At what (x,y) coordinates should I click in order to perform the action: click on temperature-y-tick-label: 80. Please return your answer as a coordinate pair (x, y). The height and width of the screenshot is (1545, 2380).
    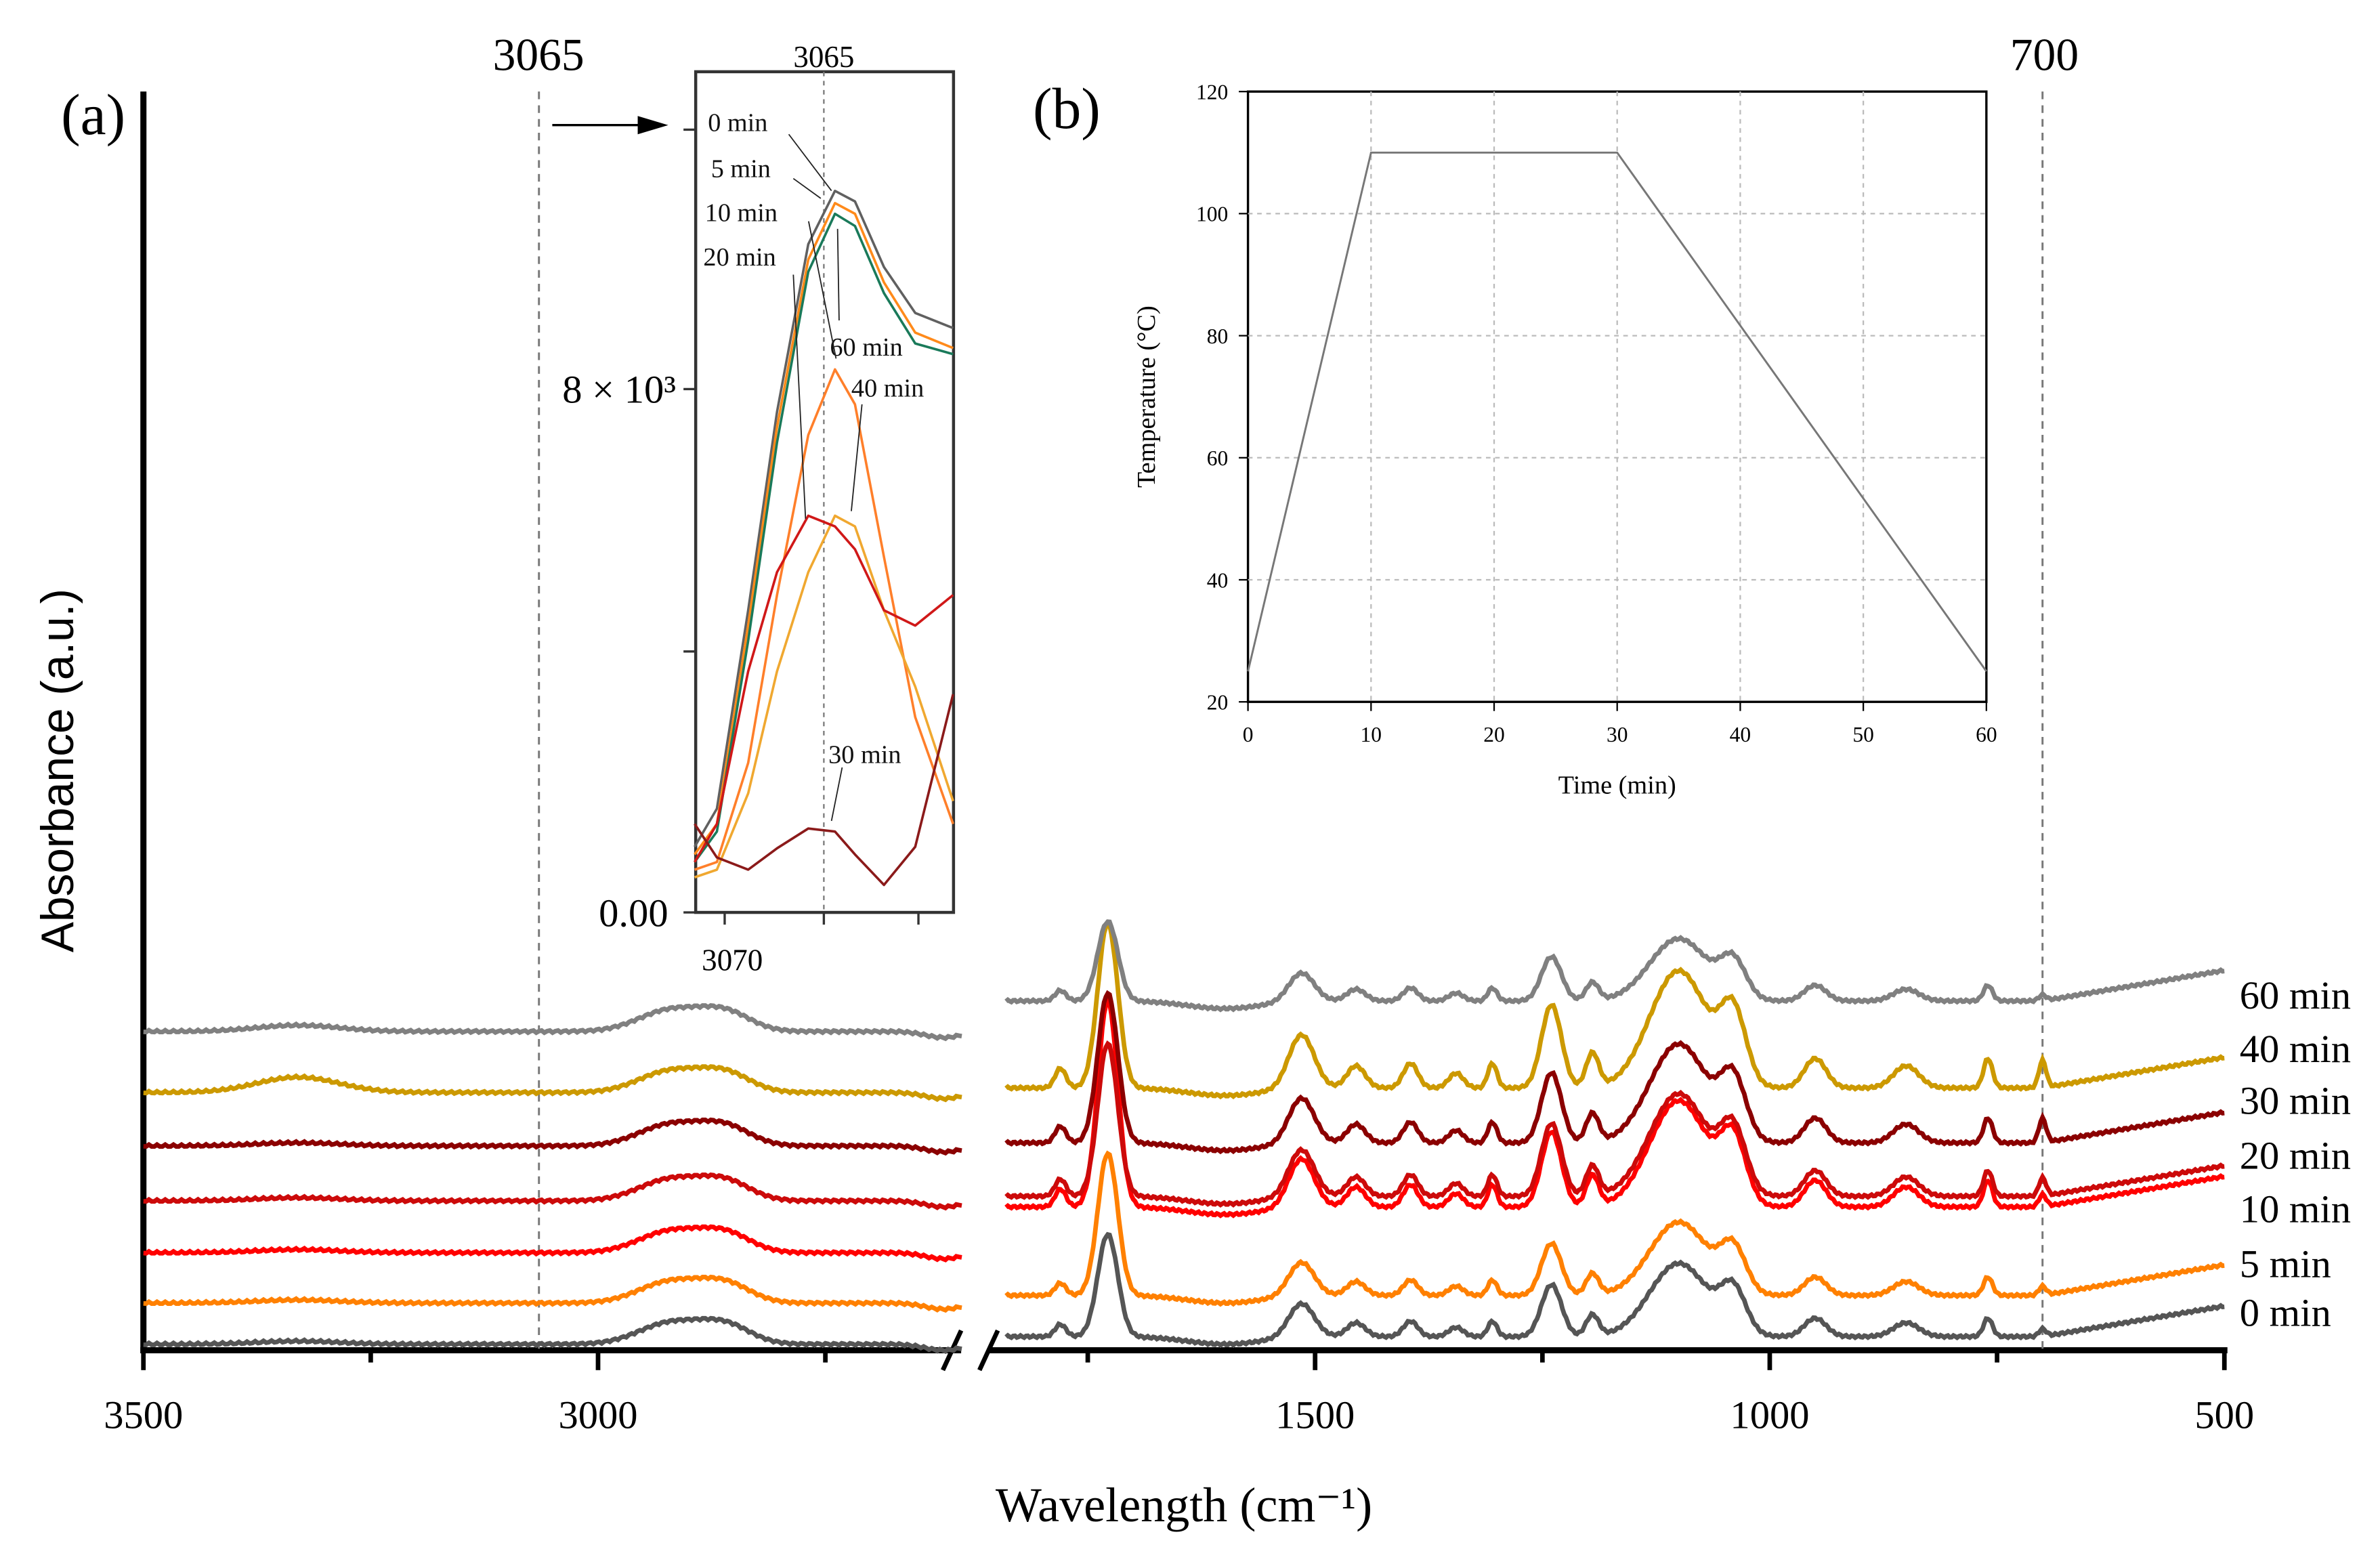
    Looking at the image, I should click on (1218, 336).